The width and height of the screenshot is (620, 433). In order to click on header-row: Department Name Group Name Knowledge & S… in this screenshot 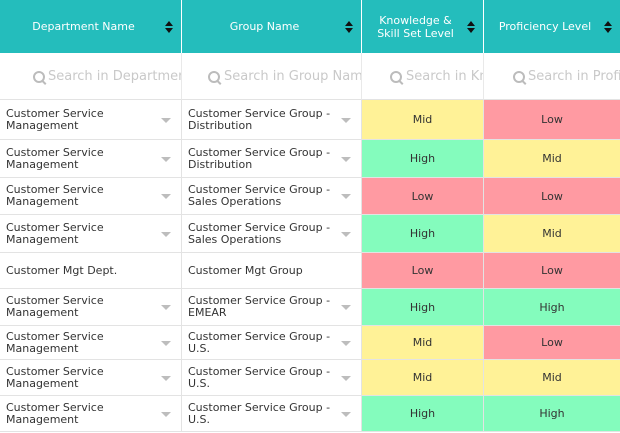, I will do `click(310, 26)`.